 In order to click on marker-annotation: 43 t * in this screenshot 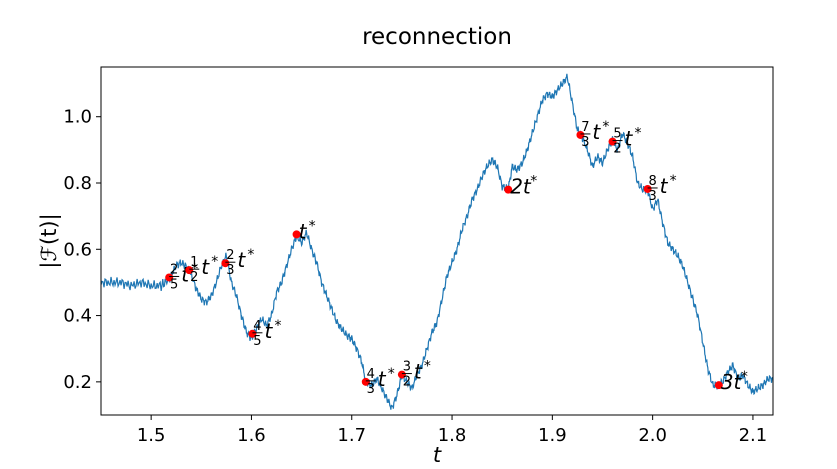, I will do `click(380, 381)`.